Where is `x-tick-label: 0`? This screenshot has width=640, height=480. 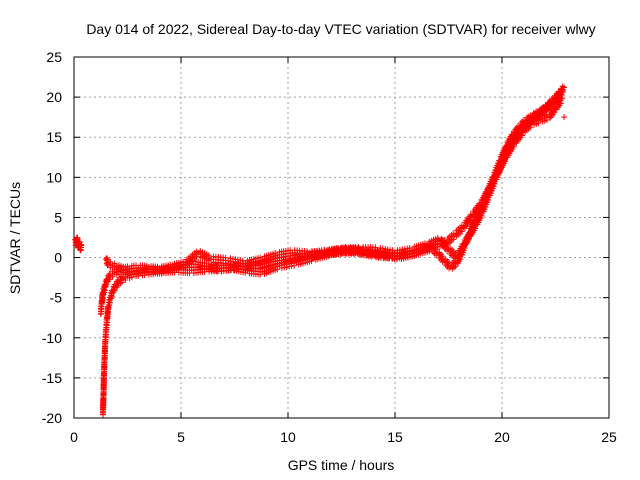 x-tick-label: 0 is located at coordinates (74, 437).